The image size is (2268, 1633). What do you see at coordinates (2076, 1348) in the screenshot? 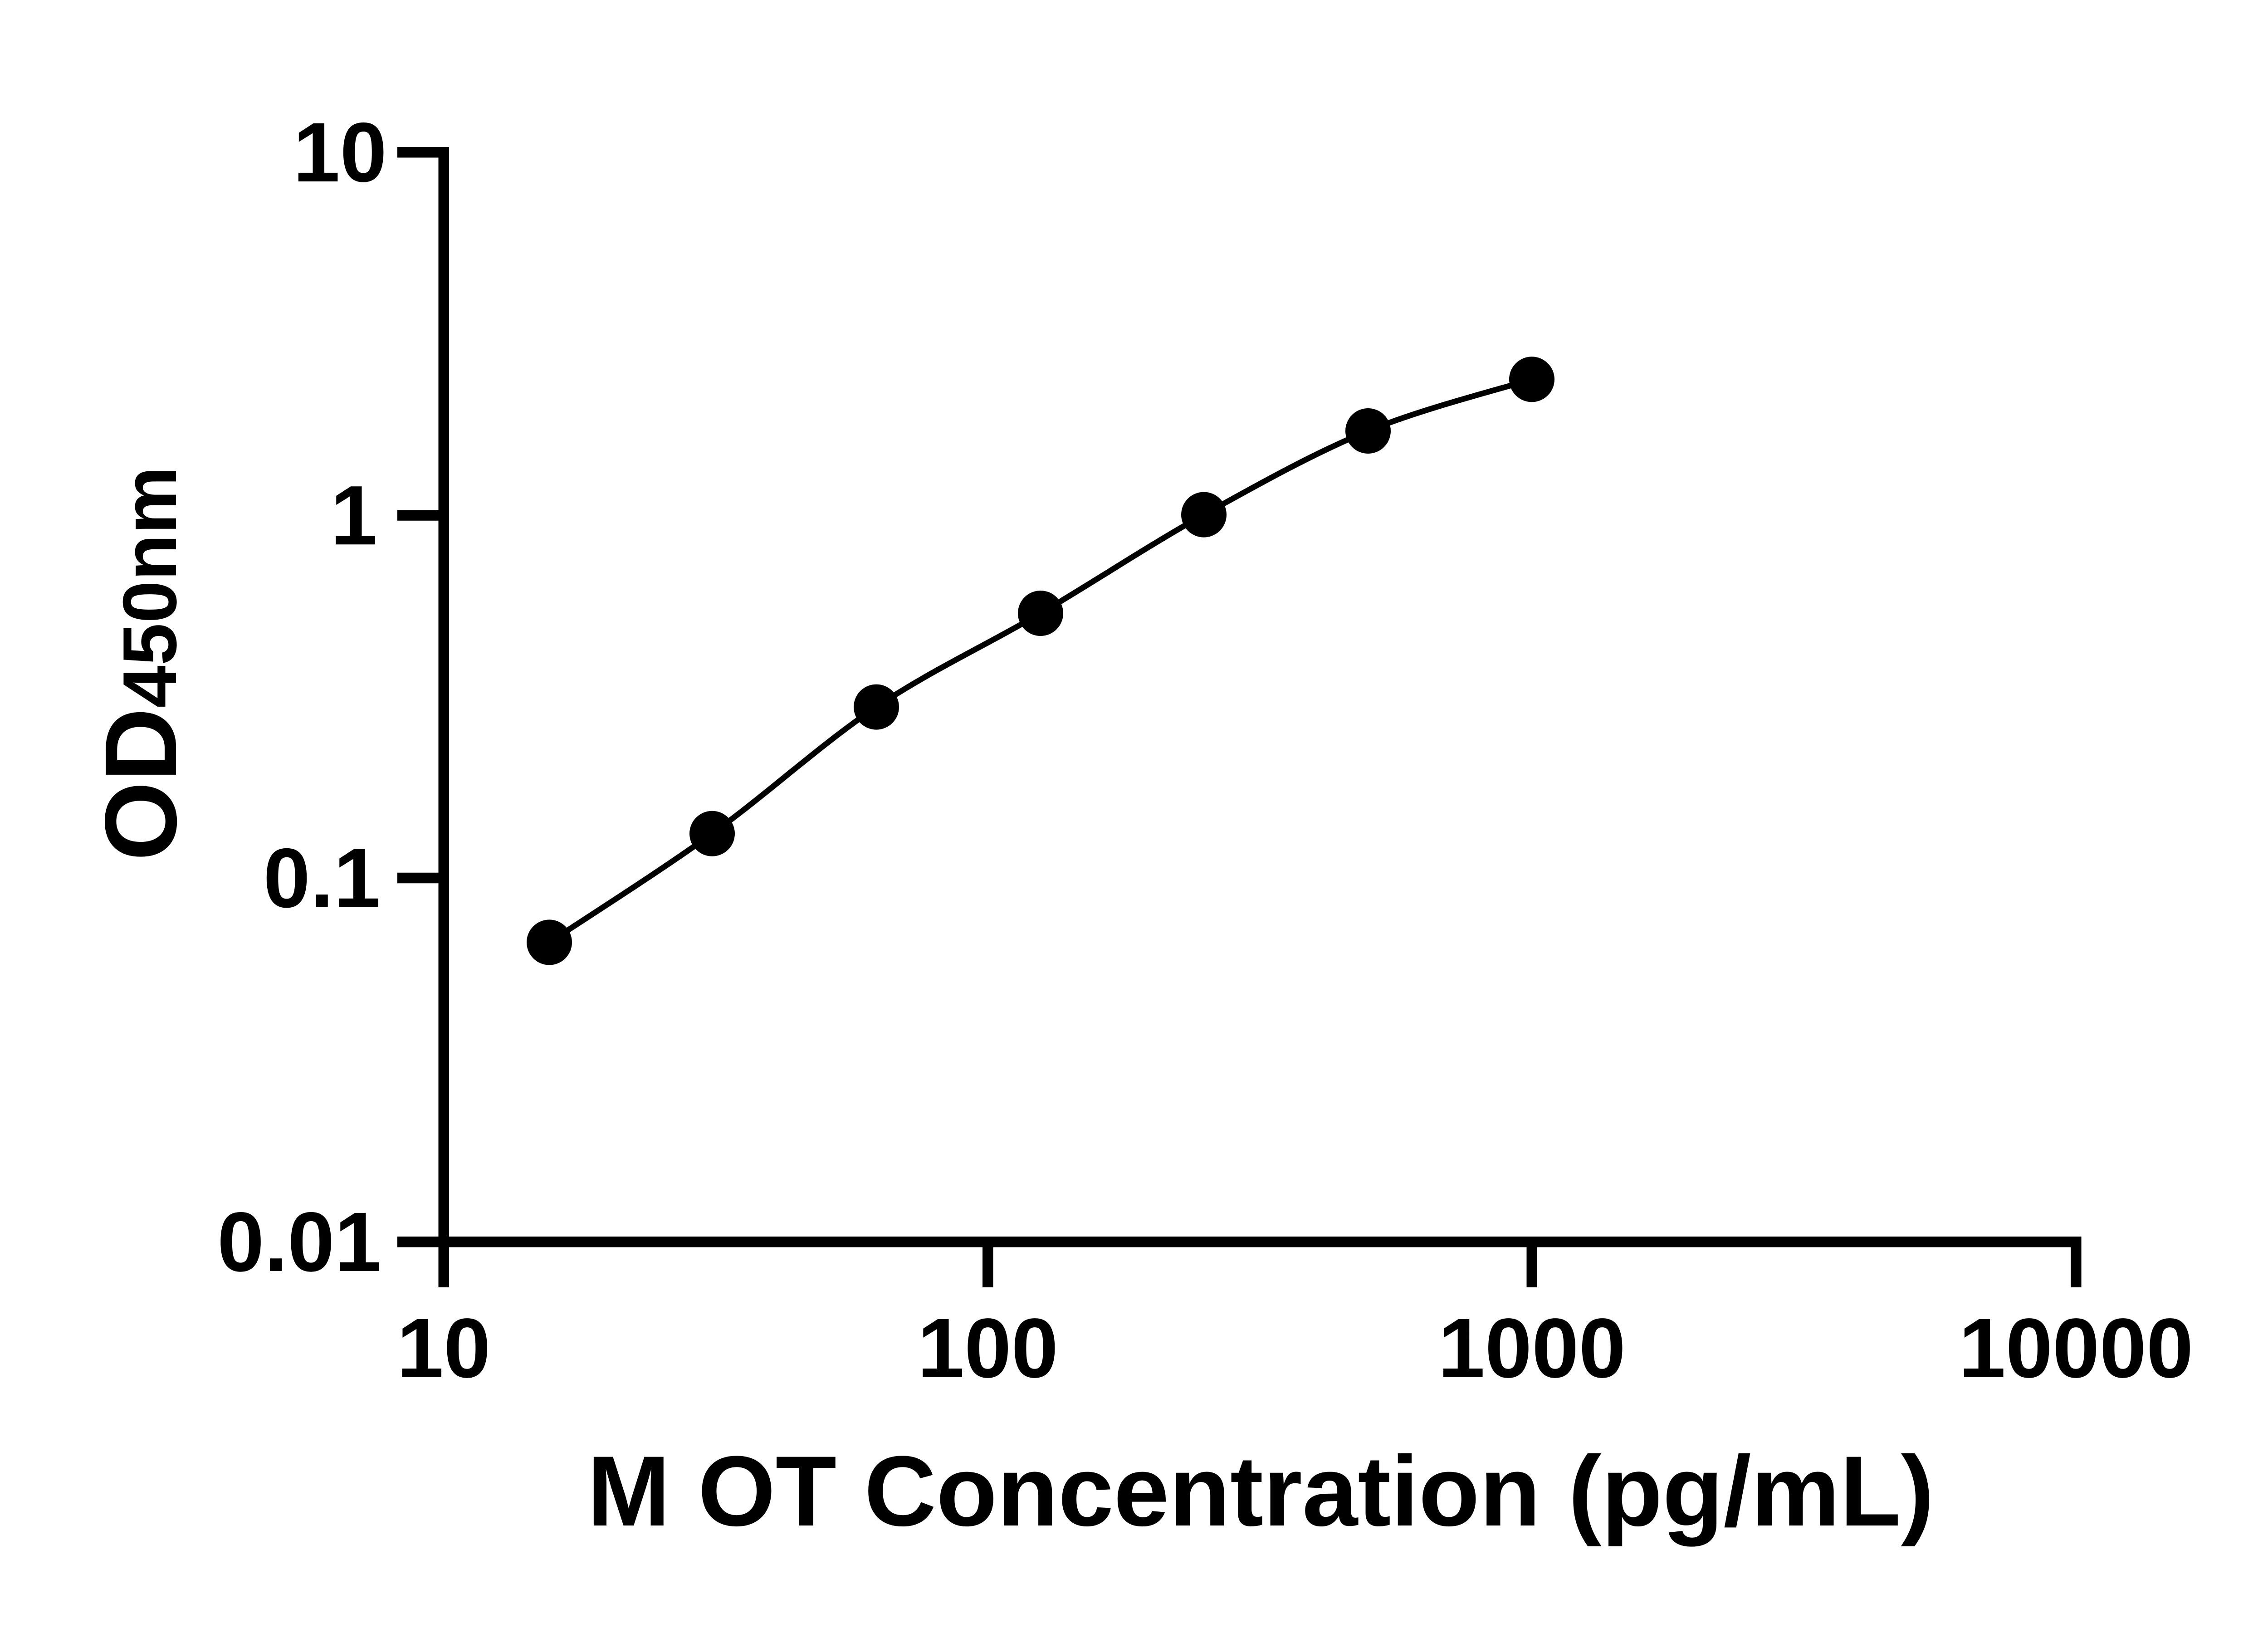
I see `svg-text: 10000` at bounding box center [2076, 1348].